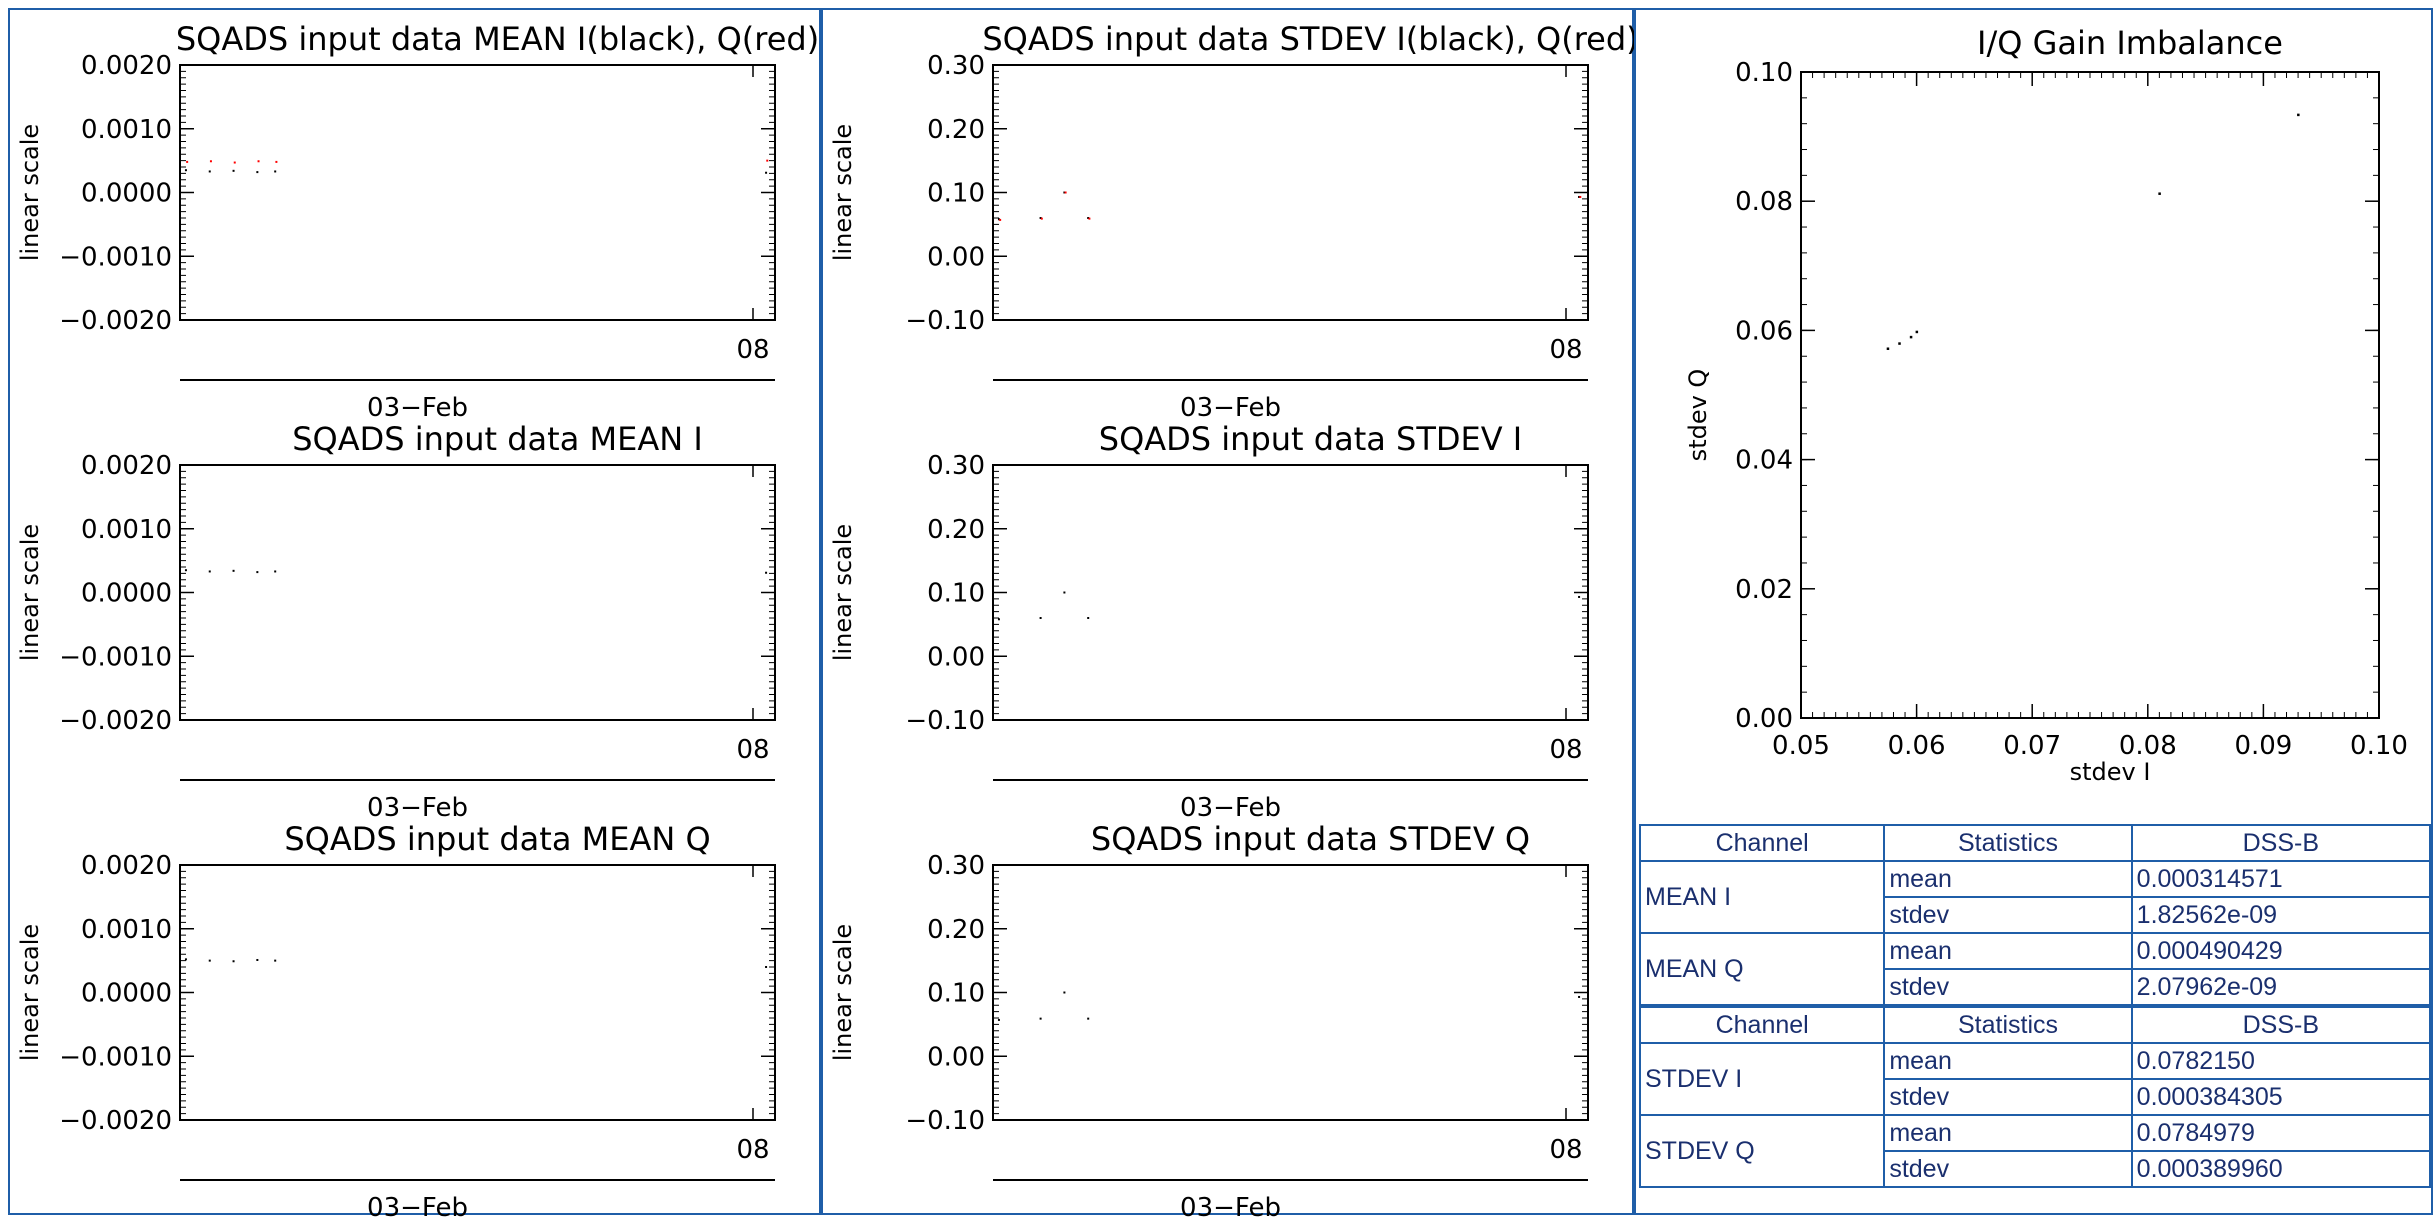  I want to click on table-value-cell: 0.000384305, so click(2281, 1097).